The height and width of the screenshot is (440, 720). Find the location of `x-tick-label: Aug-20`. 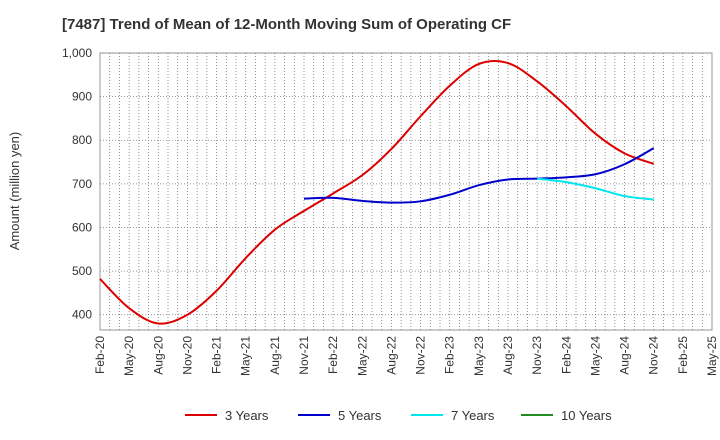

x-tick-label: Aug-20 is located at coordinates (158, 355).